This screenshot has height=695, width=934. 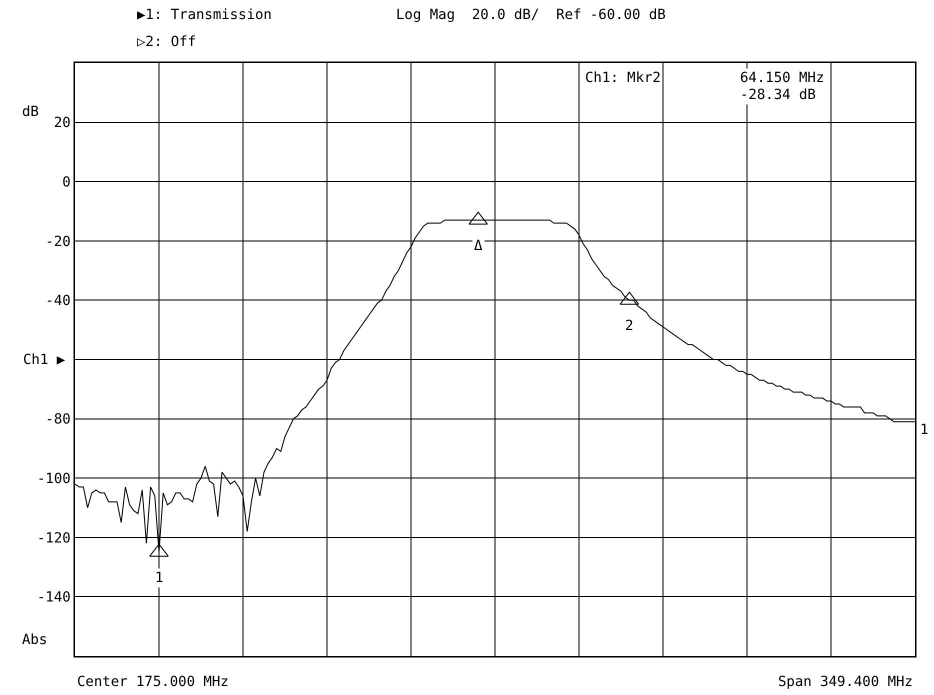 What do you see at coordinates (66, 182) in the screenshot?
I see `y-tick-label: 0` at bounding box center [66, 182].